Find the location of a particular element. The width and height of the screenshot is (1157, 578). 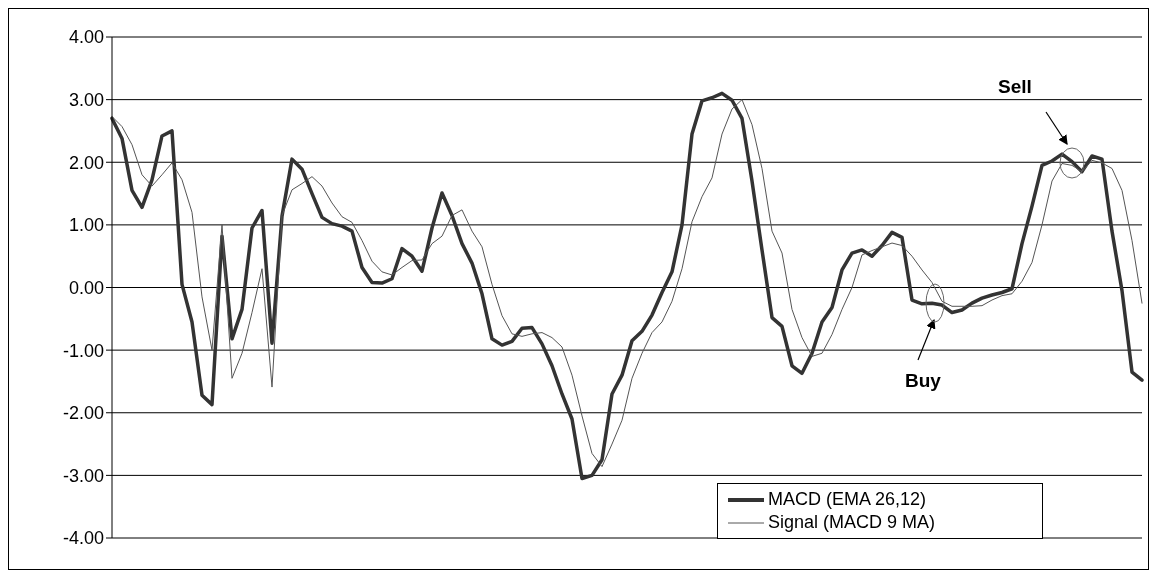

y-tick-label: -2.00 is located at coordinates (83, 413).